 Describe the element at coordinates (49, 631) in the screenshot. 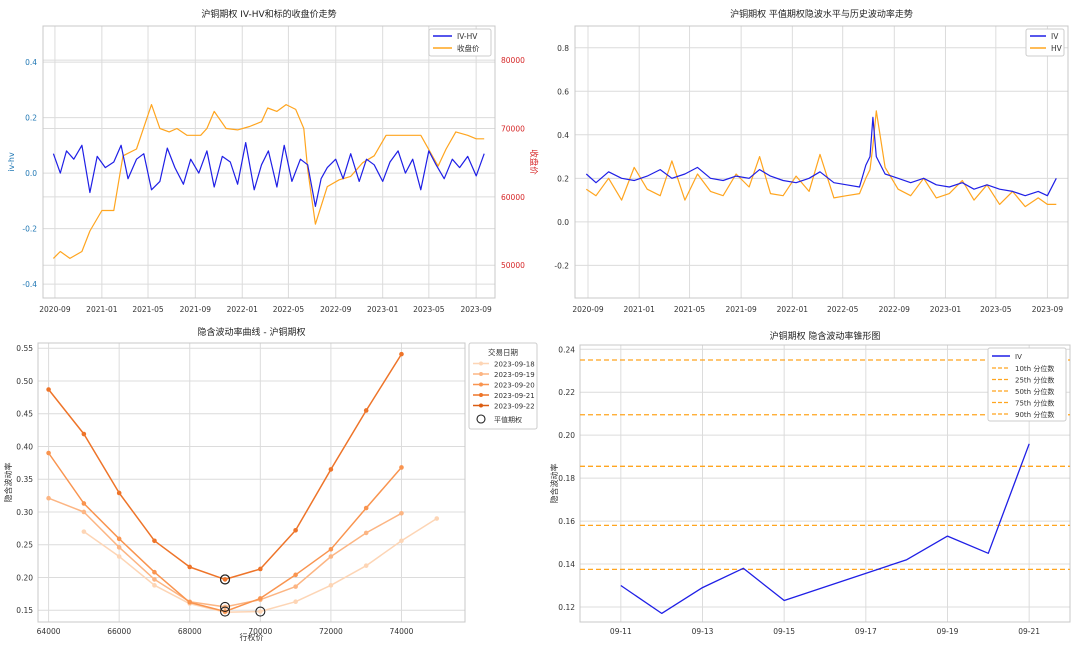

I see `x-tick-label: 64000` at that location.